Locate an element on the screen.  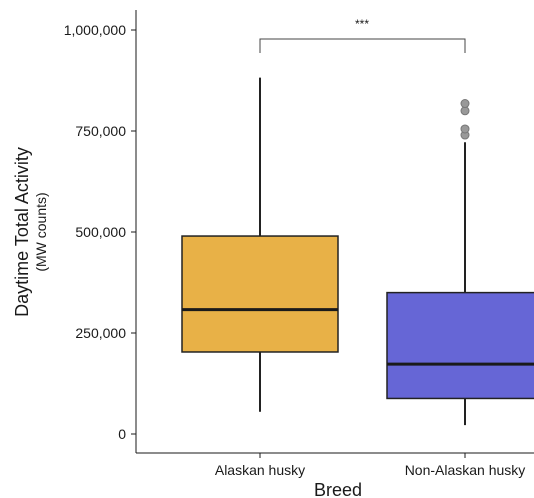
y-axis-ticks: 0 250,000 500,000 750,000 1,000,000 is located at coordinates (100, 232).